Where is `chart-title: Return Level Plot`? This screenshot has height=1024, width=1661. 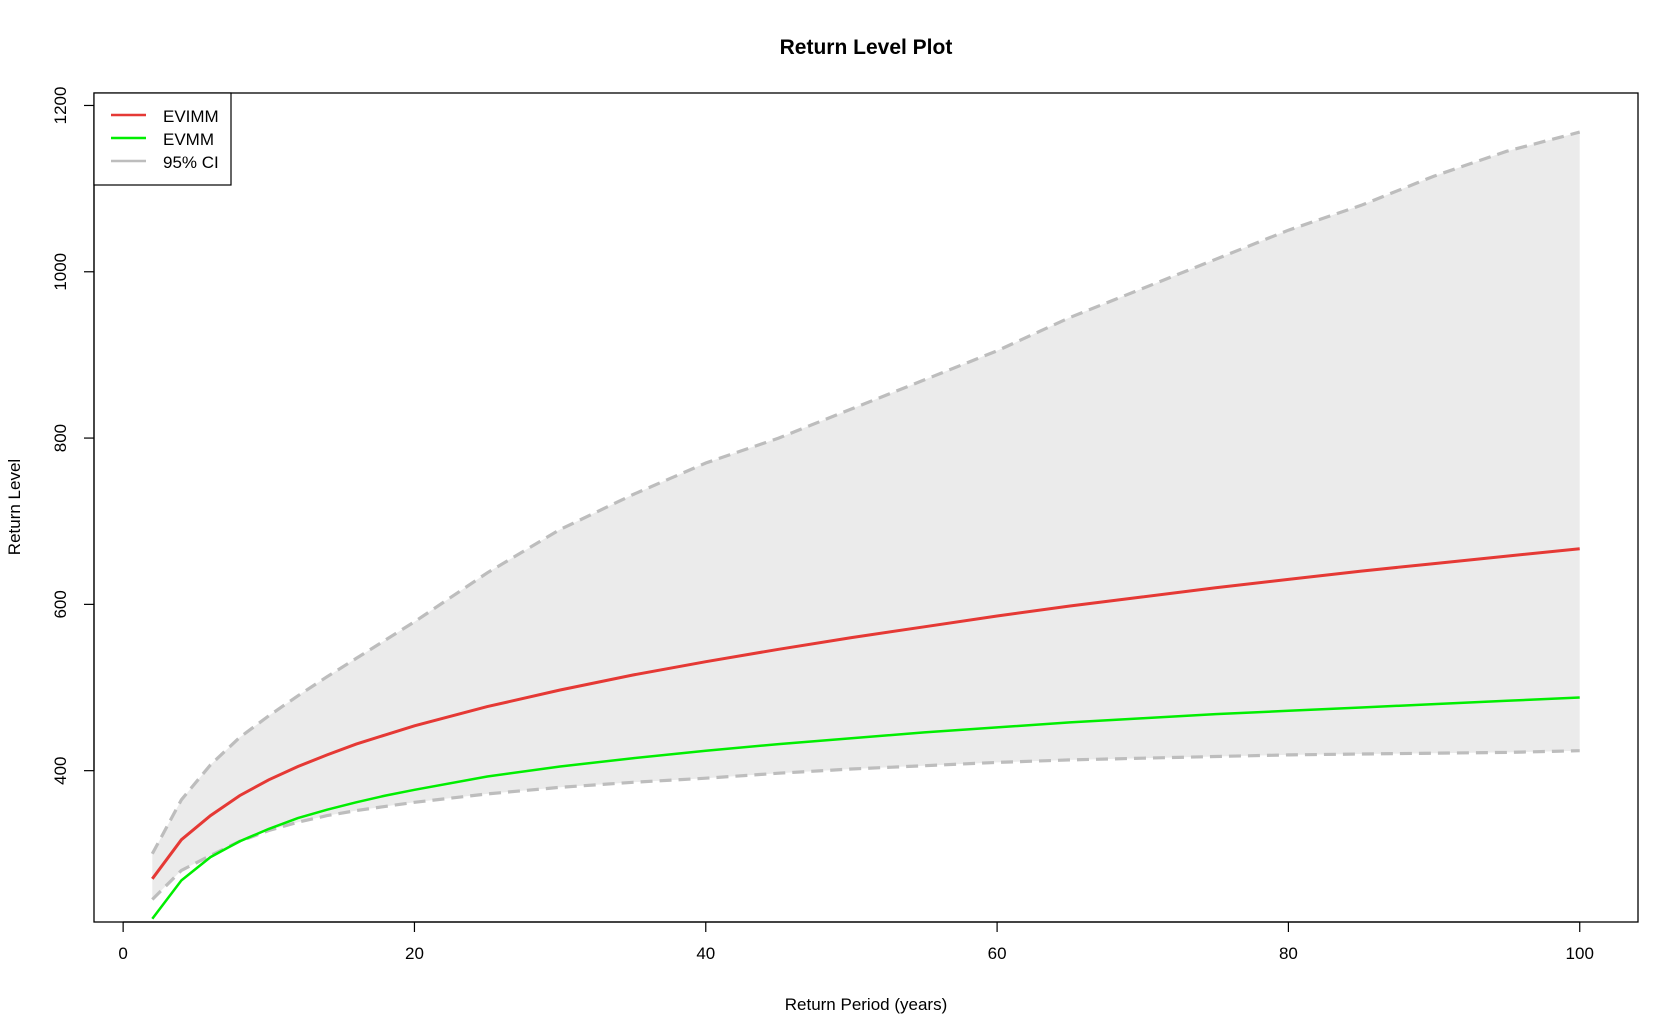
chart-title: Return Level Plot is located at coordinates (866, 47).